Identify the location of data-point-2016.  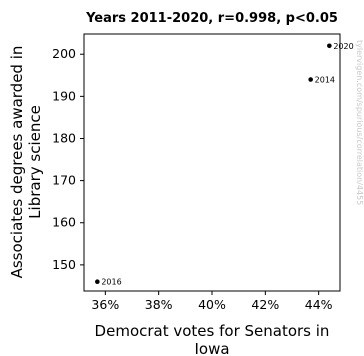
(97, 282).